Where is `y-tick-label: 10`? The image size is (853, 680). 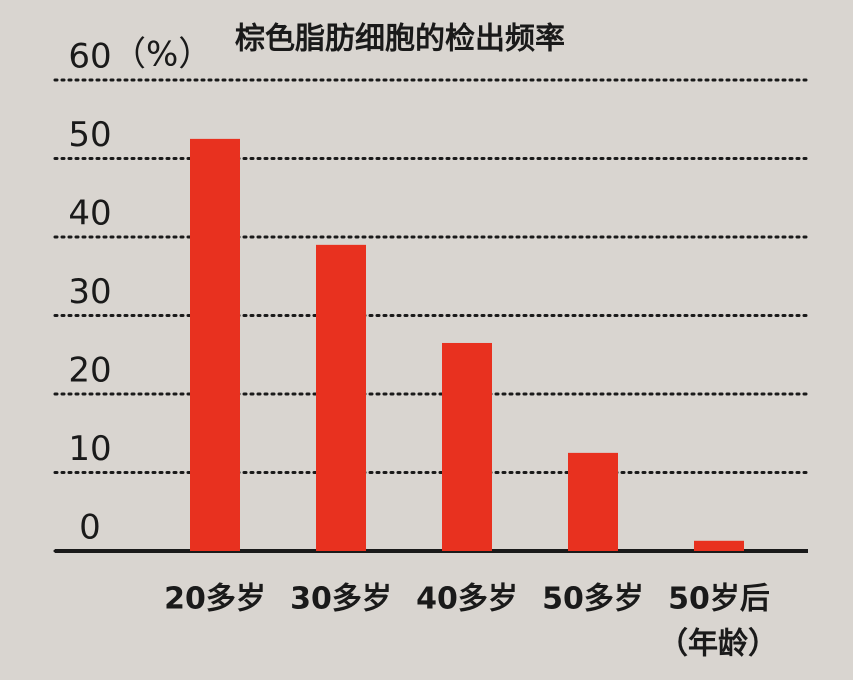
y-tick-label: 10 is located at coordinates (89, 449).